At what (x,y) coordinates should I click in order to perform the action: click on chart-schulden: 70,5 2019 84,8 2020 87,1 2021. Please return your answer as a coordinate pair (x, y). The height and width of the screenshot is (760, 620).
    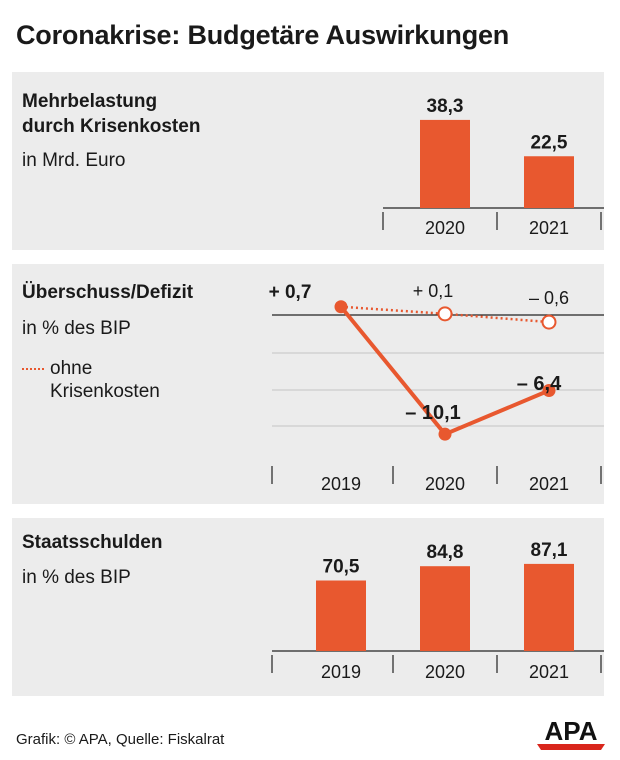
    Looking at the image, I should click on (437, 611).